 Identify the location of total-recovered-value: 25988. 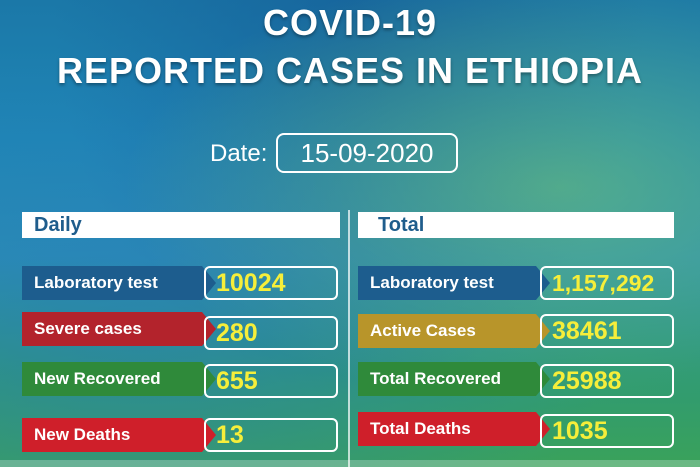
(607, 381).